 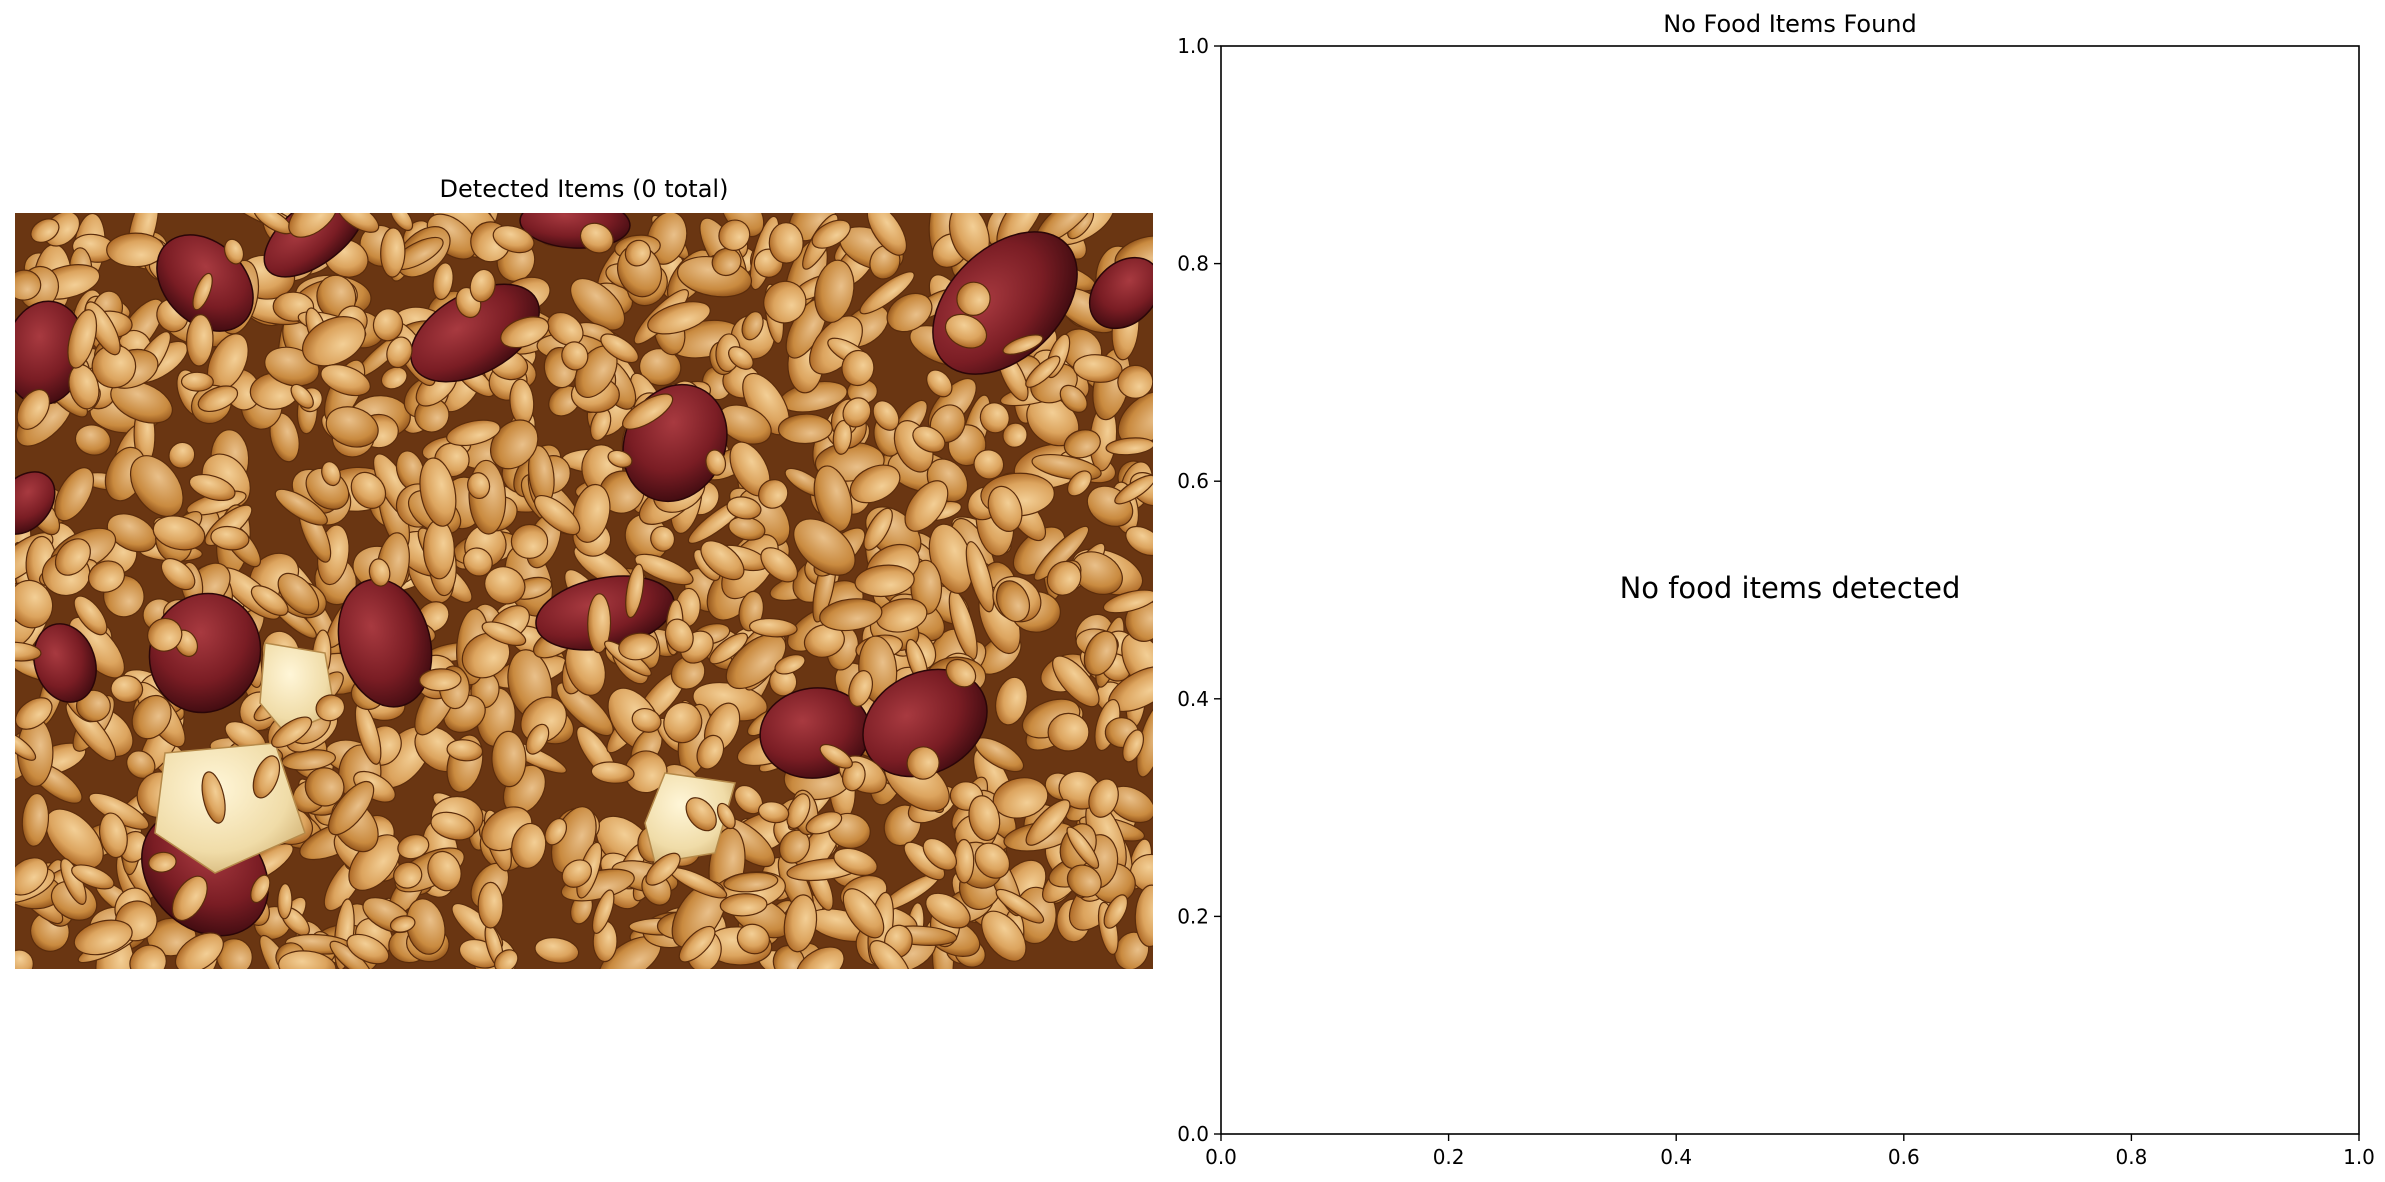 What do you see at coordinates (1193, 699) in the screenshot?
I see `y-tick-label: 0.4` at bounding box center [1193, 699].